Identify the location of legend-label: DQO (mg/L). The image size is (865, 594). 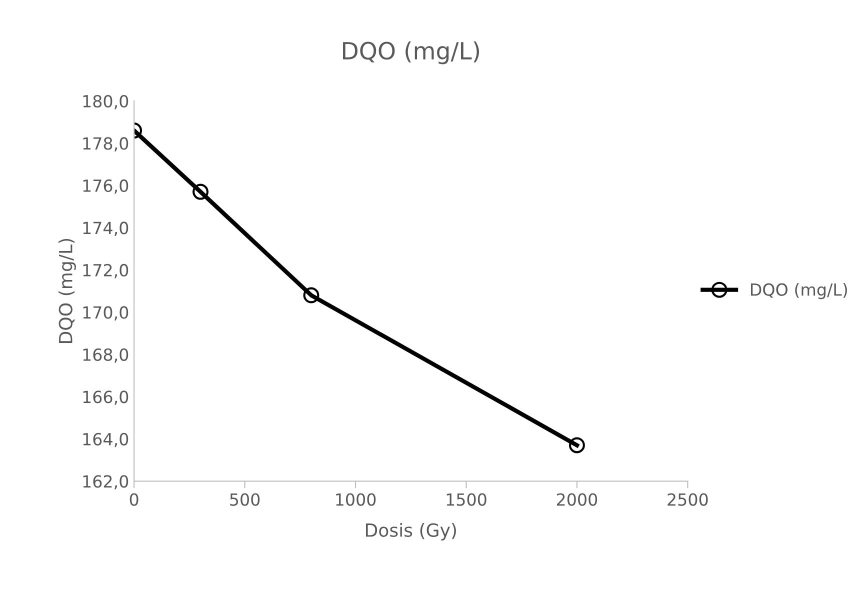
(798, 291).